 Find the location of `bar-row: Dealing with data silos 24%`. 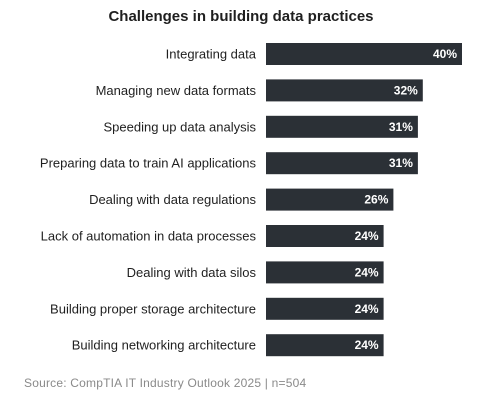

bar-row: Dealing with data silos 24% is located at coordinates (255, 272).